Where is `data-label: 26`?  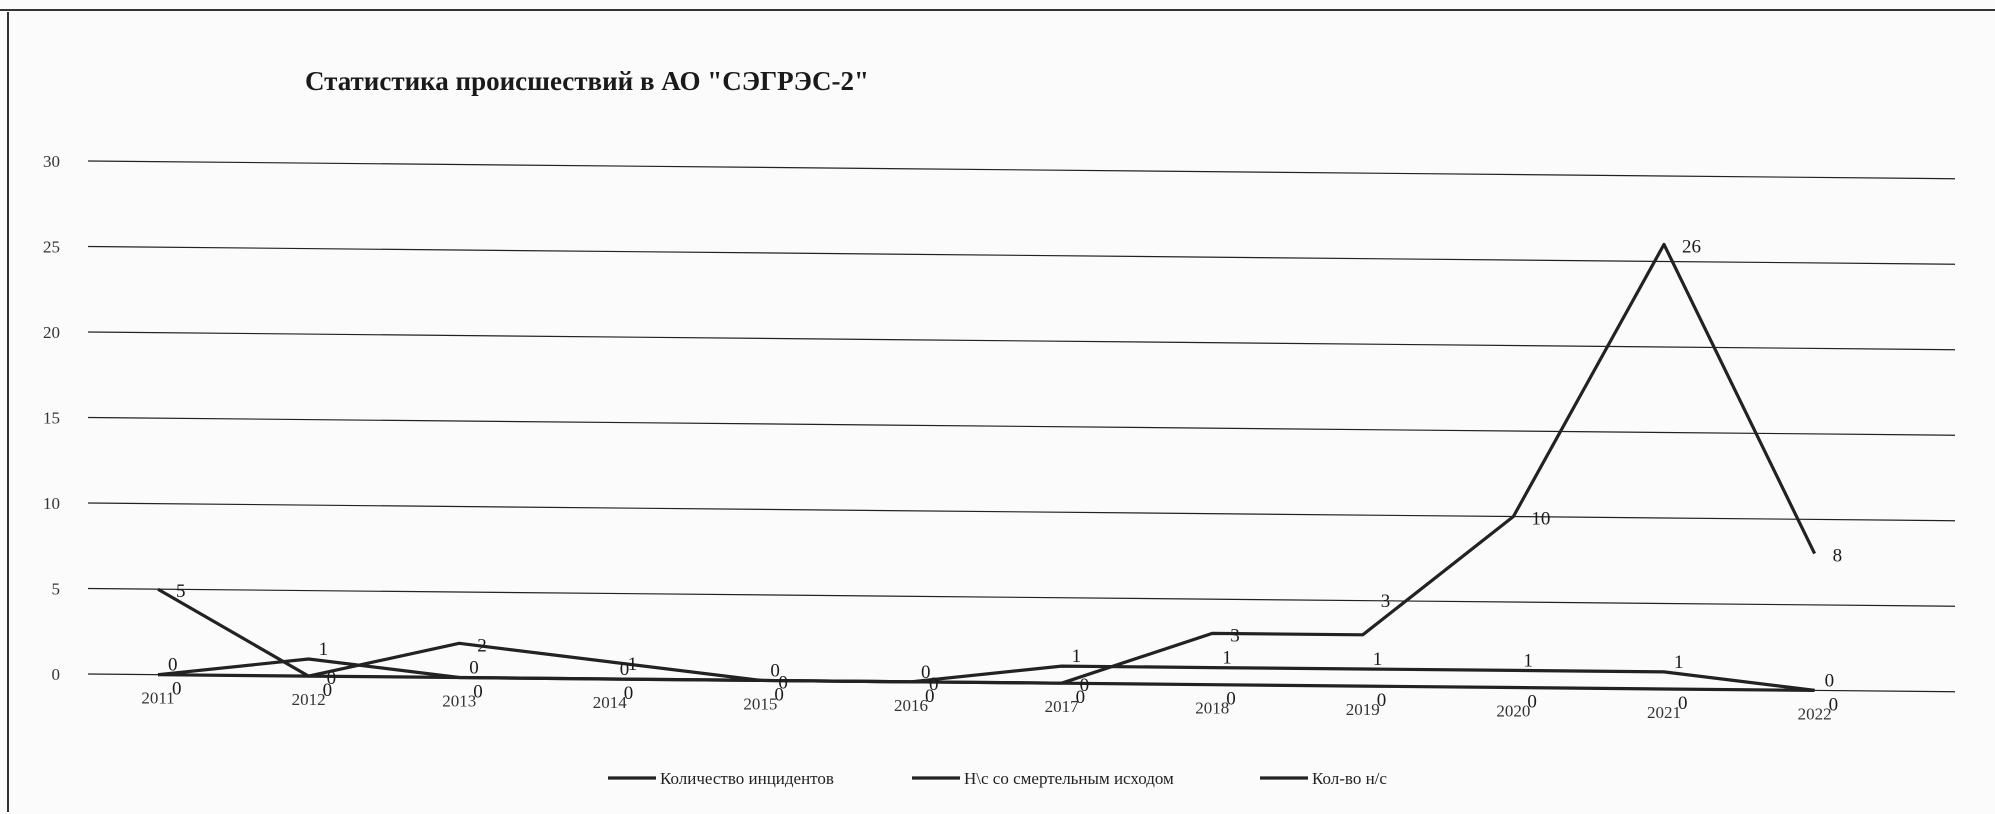 data-label: 26 is located at coordinates (1691, 246).